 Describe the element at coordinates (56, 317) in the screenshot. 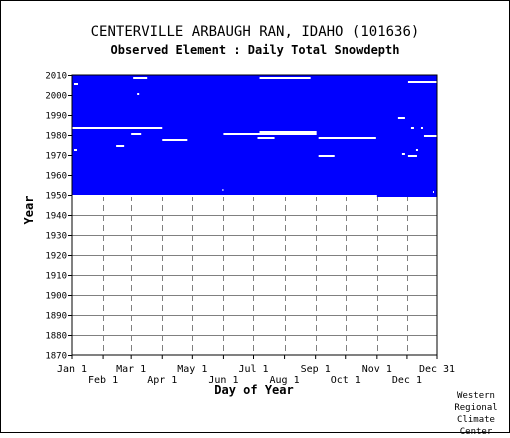

I see `y-tick-label: 1890` at that location.